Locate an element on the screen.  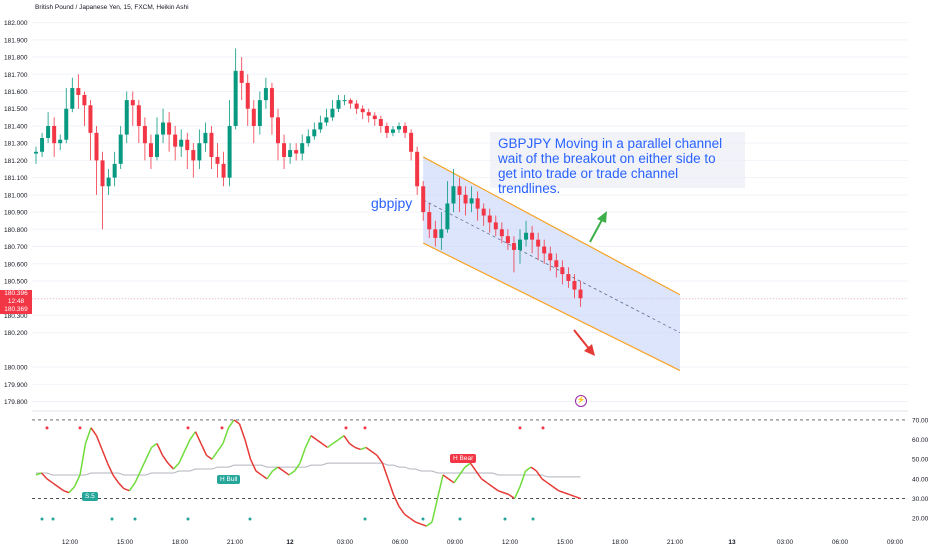
price-tick-label: 180.500 is located at coordinates (16, 281).